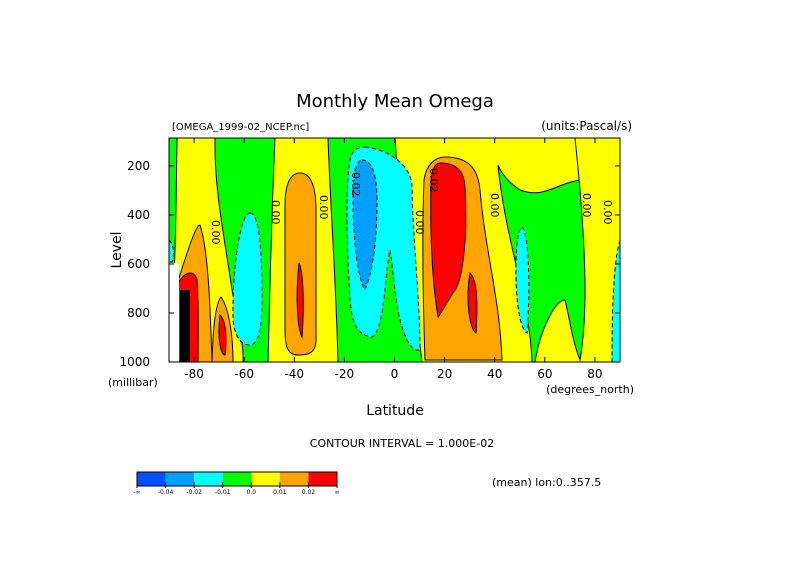 Image resolution: width=789 pixels, height=562 pixels. I want to click on y-tick-label: 1000, so click(134, 362).